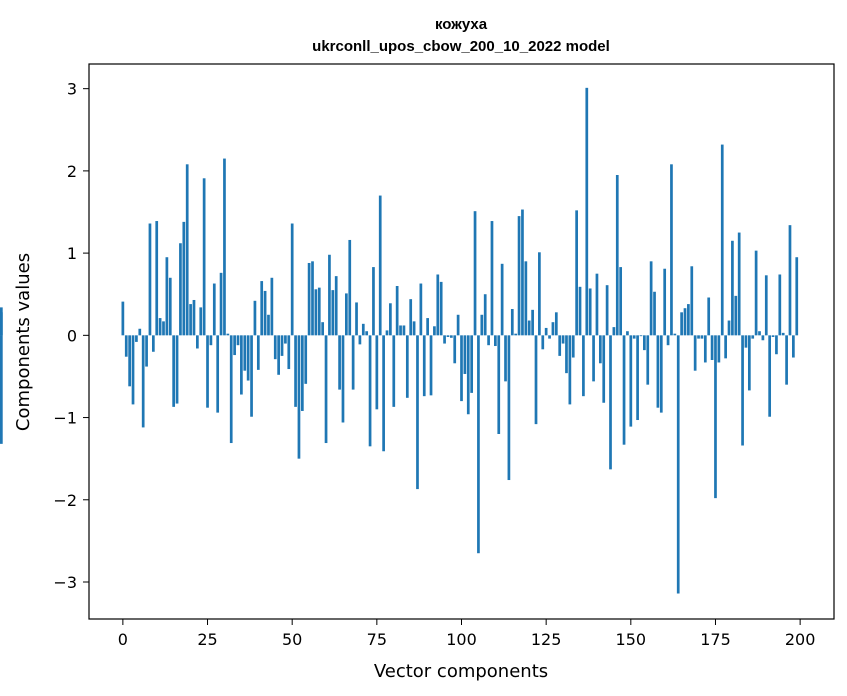 This screenshot has width=847, height=696. I want to click on x-axis-label: Vector components, so click(461, 671).